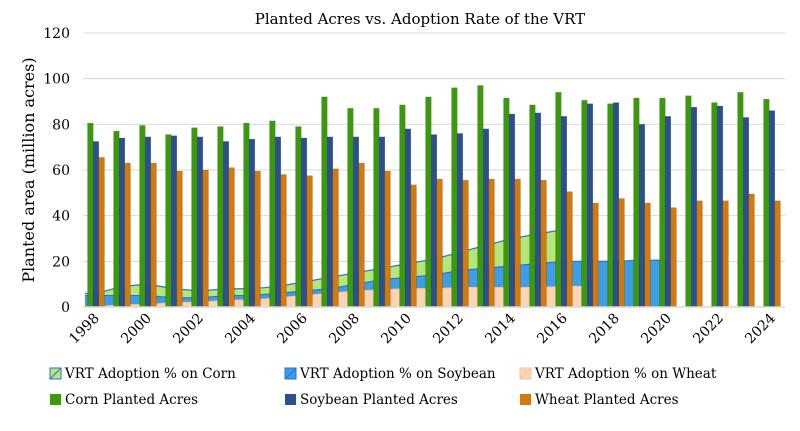 The width and height of the screenshot is (800, 431). Describe the element at coordinates (564, 212) in the screenshot. I see `bar-soybean-2016` at that location.